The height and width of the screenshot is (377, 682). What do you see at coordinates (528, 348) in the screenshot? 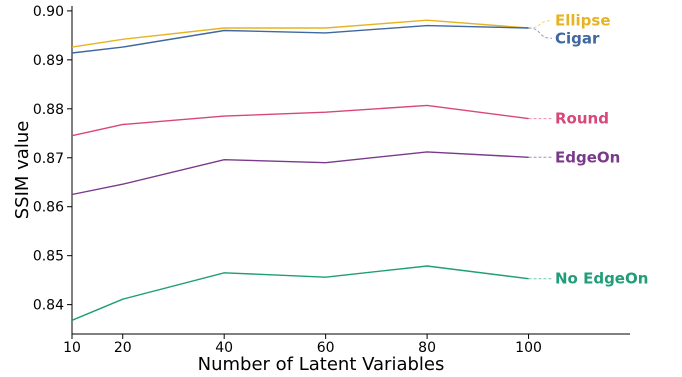
I see `x-tick-label: 100` at bounding box center [528, 348].